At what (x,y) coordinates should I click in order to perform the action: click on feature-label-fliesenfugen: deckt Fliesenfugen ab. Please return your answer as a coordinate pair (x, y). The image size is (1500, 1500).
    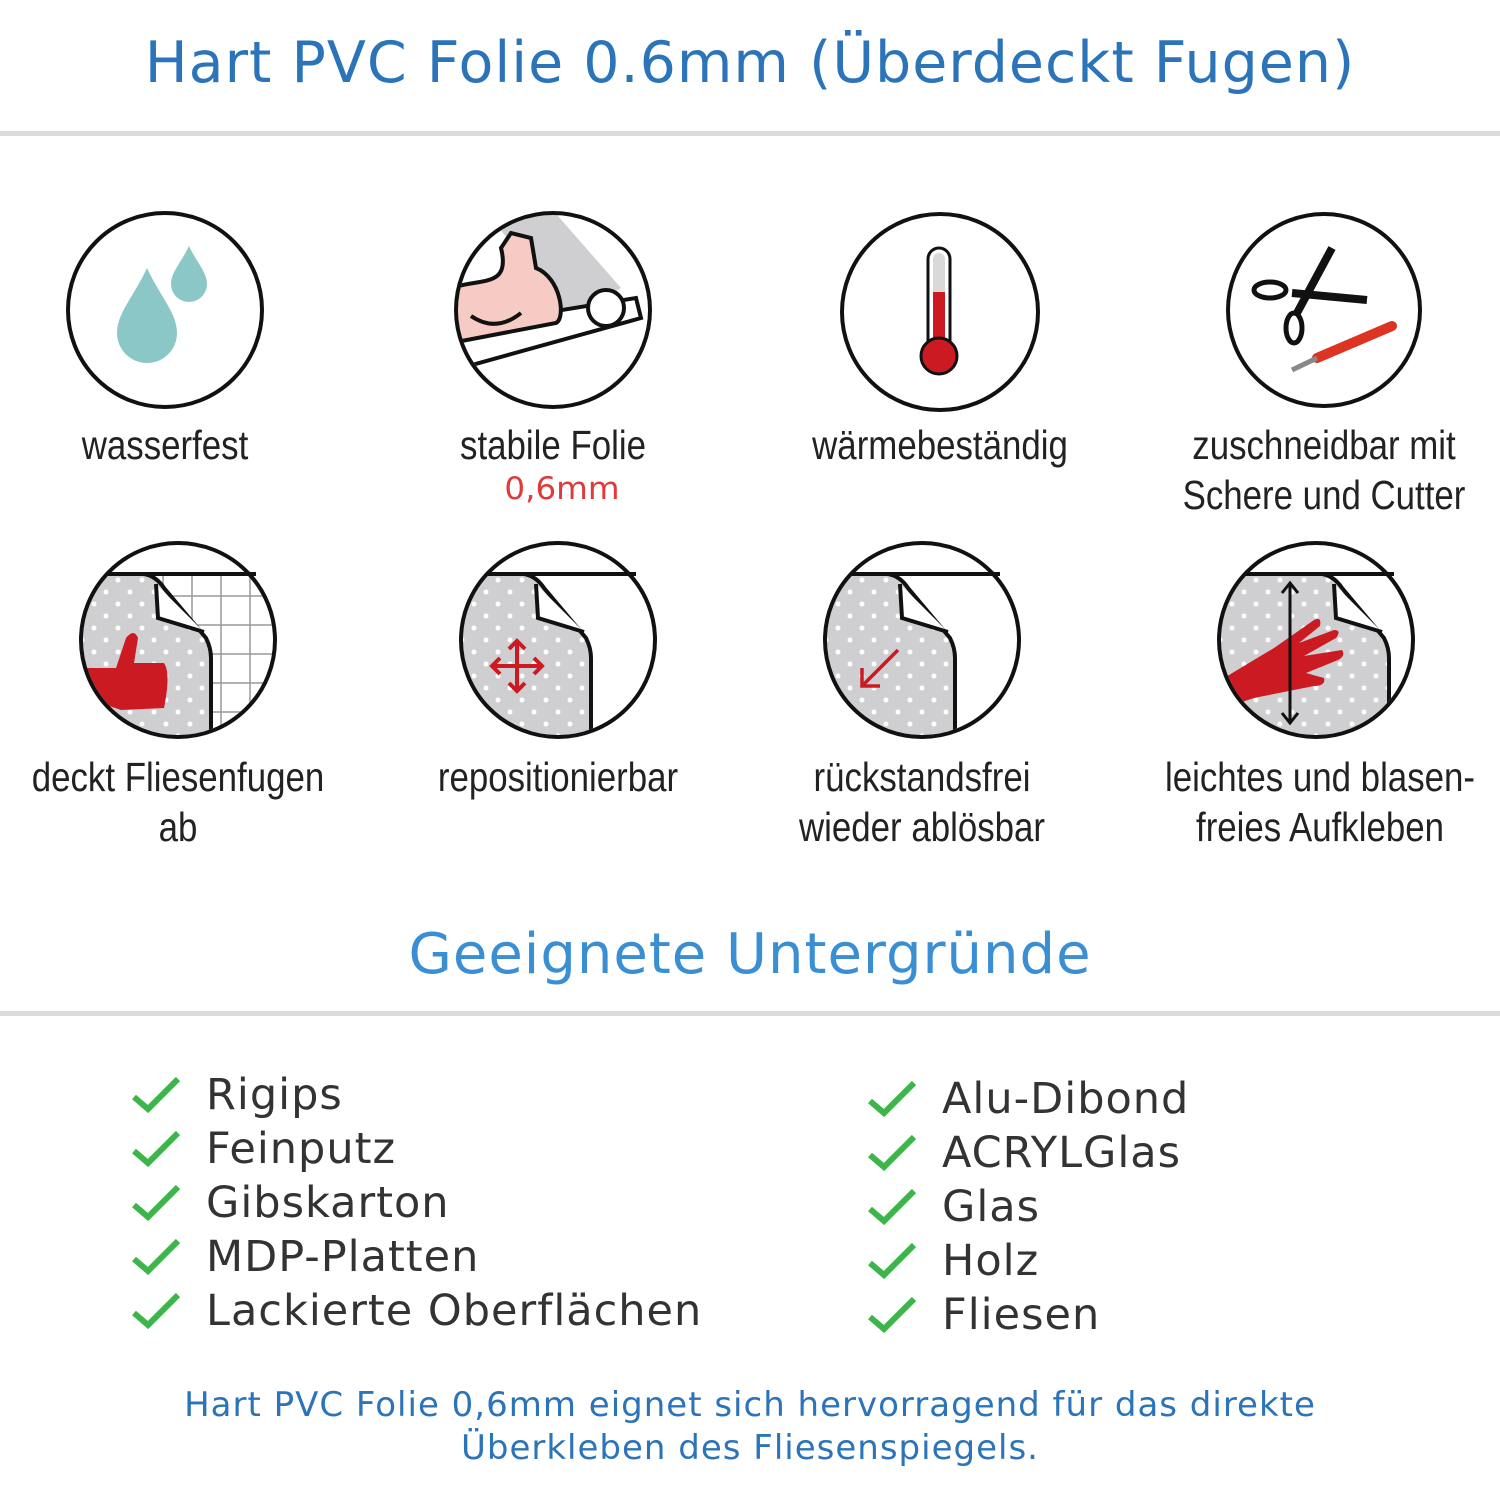
    Looking at the image, I should click on (178, 802).